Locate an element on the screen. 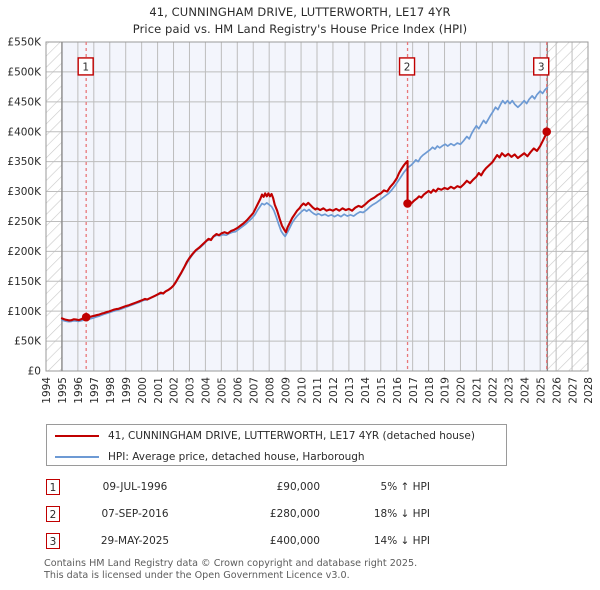  transaction-marker-1: 1 is located at coordinates (53, 486).